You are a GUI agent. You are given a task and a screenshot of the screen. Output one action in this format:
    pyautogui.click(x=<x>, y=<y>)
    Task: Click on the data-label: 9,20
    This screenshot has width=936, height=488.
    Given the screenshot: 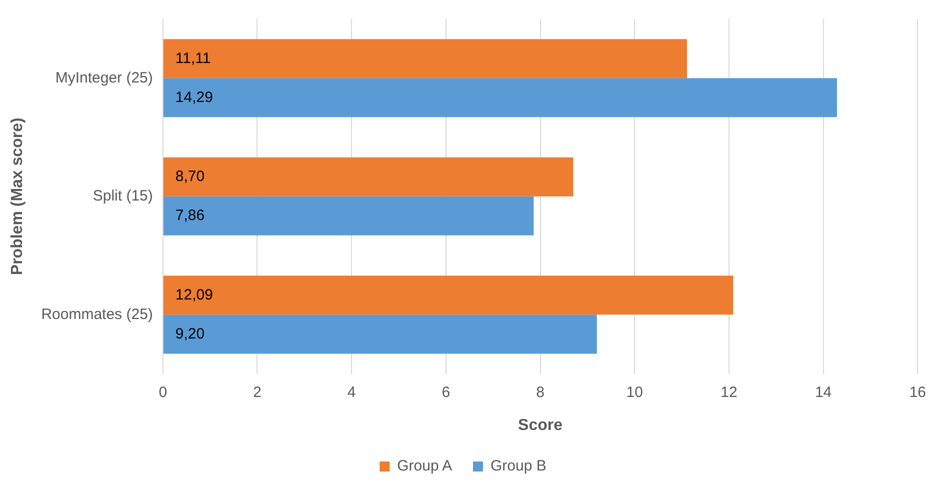 What is the action you would take?
    pyautogui.click(x=190, y=333)
    